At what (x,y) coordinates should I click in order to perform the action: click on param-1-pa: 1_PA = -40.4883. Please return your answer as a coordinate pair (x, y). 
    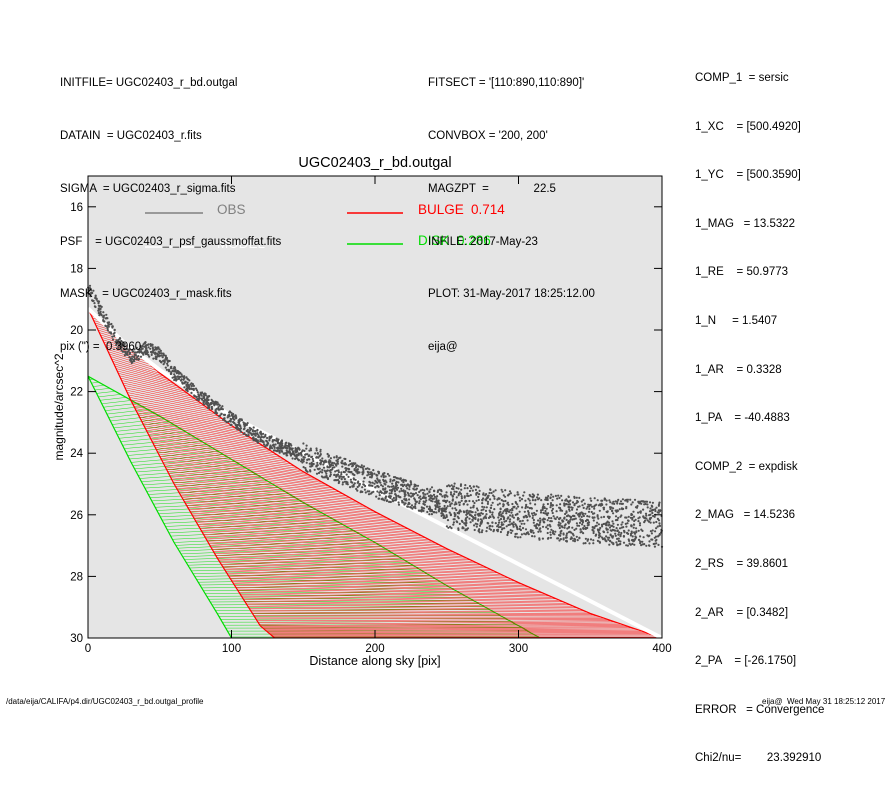
    Looking at the image, I should click on (742, 418).